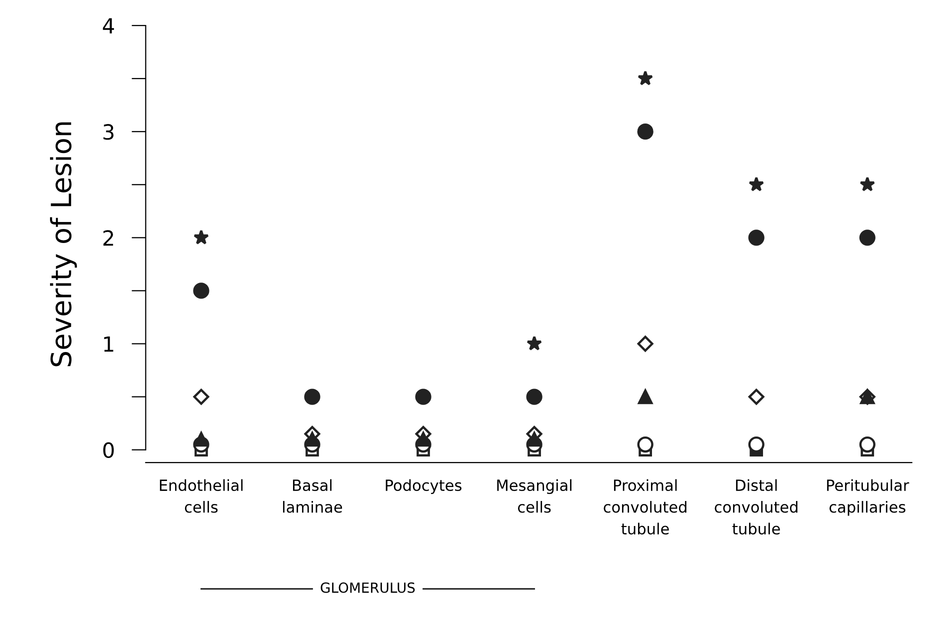  I want to click on y-tick-label: 2, so click(108, 238).